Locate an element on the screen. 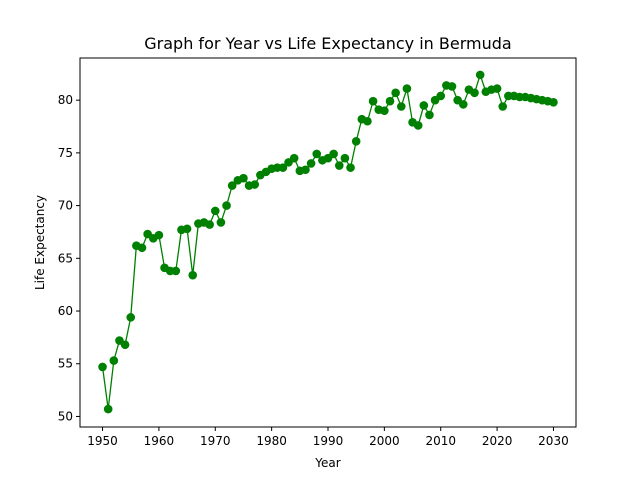 The image size is (640, 480). x-tick-label: 1970 is located at coordinates (215, 441).